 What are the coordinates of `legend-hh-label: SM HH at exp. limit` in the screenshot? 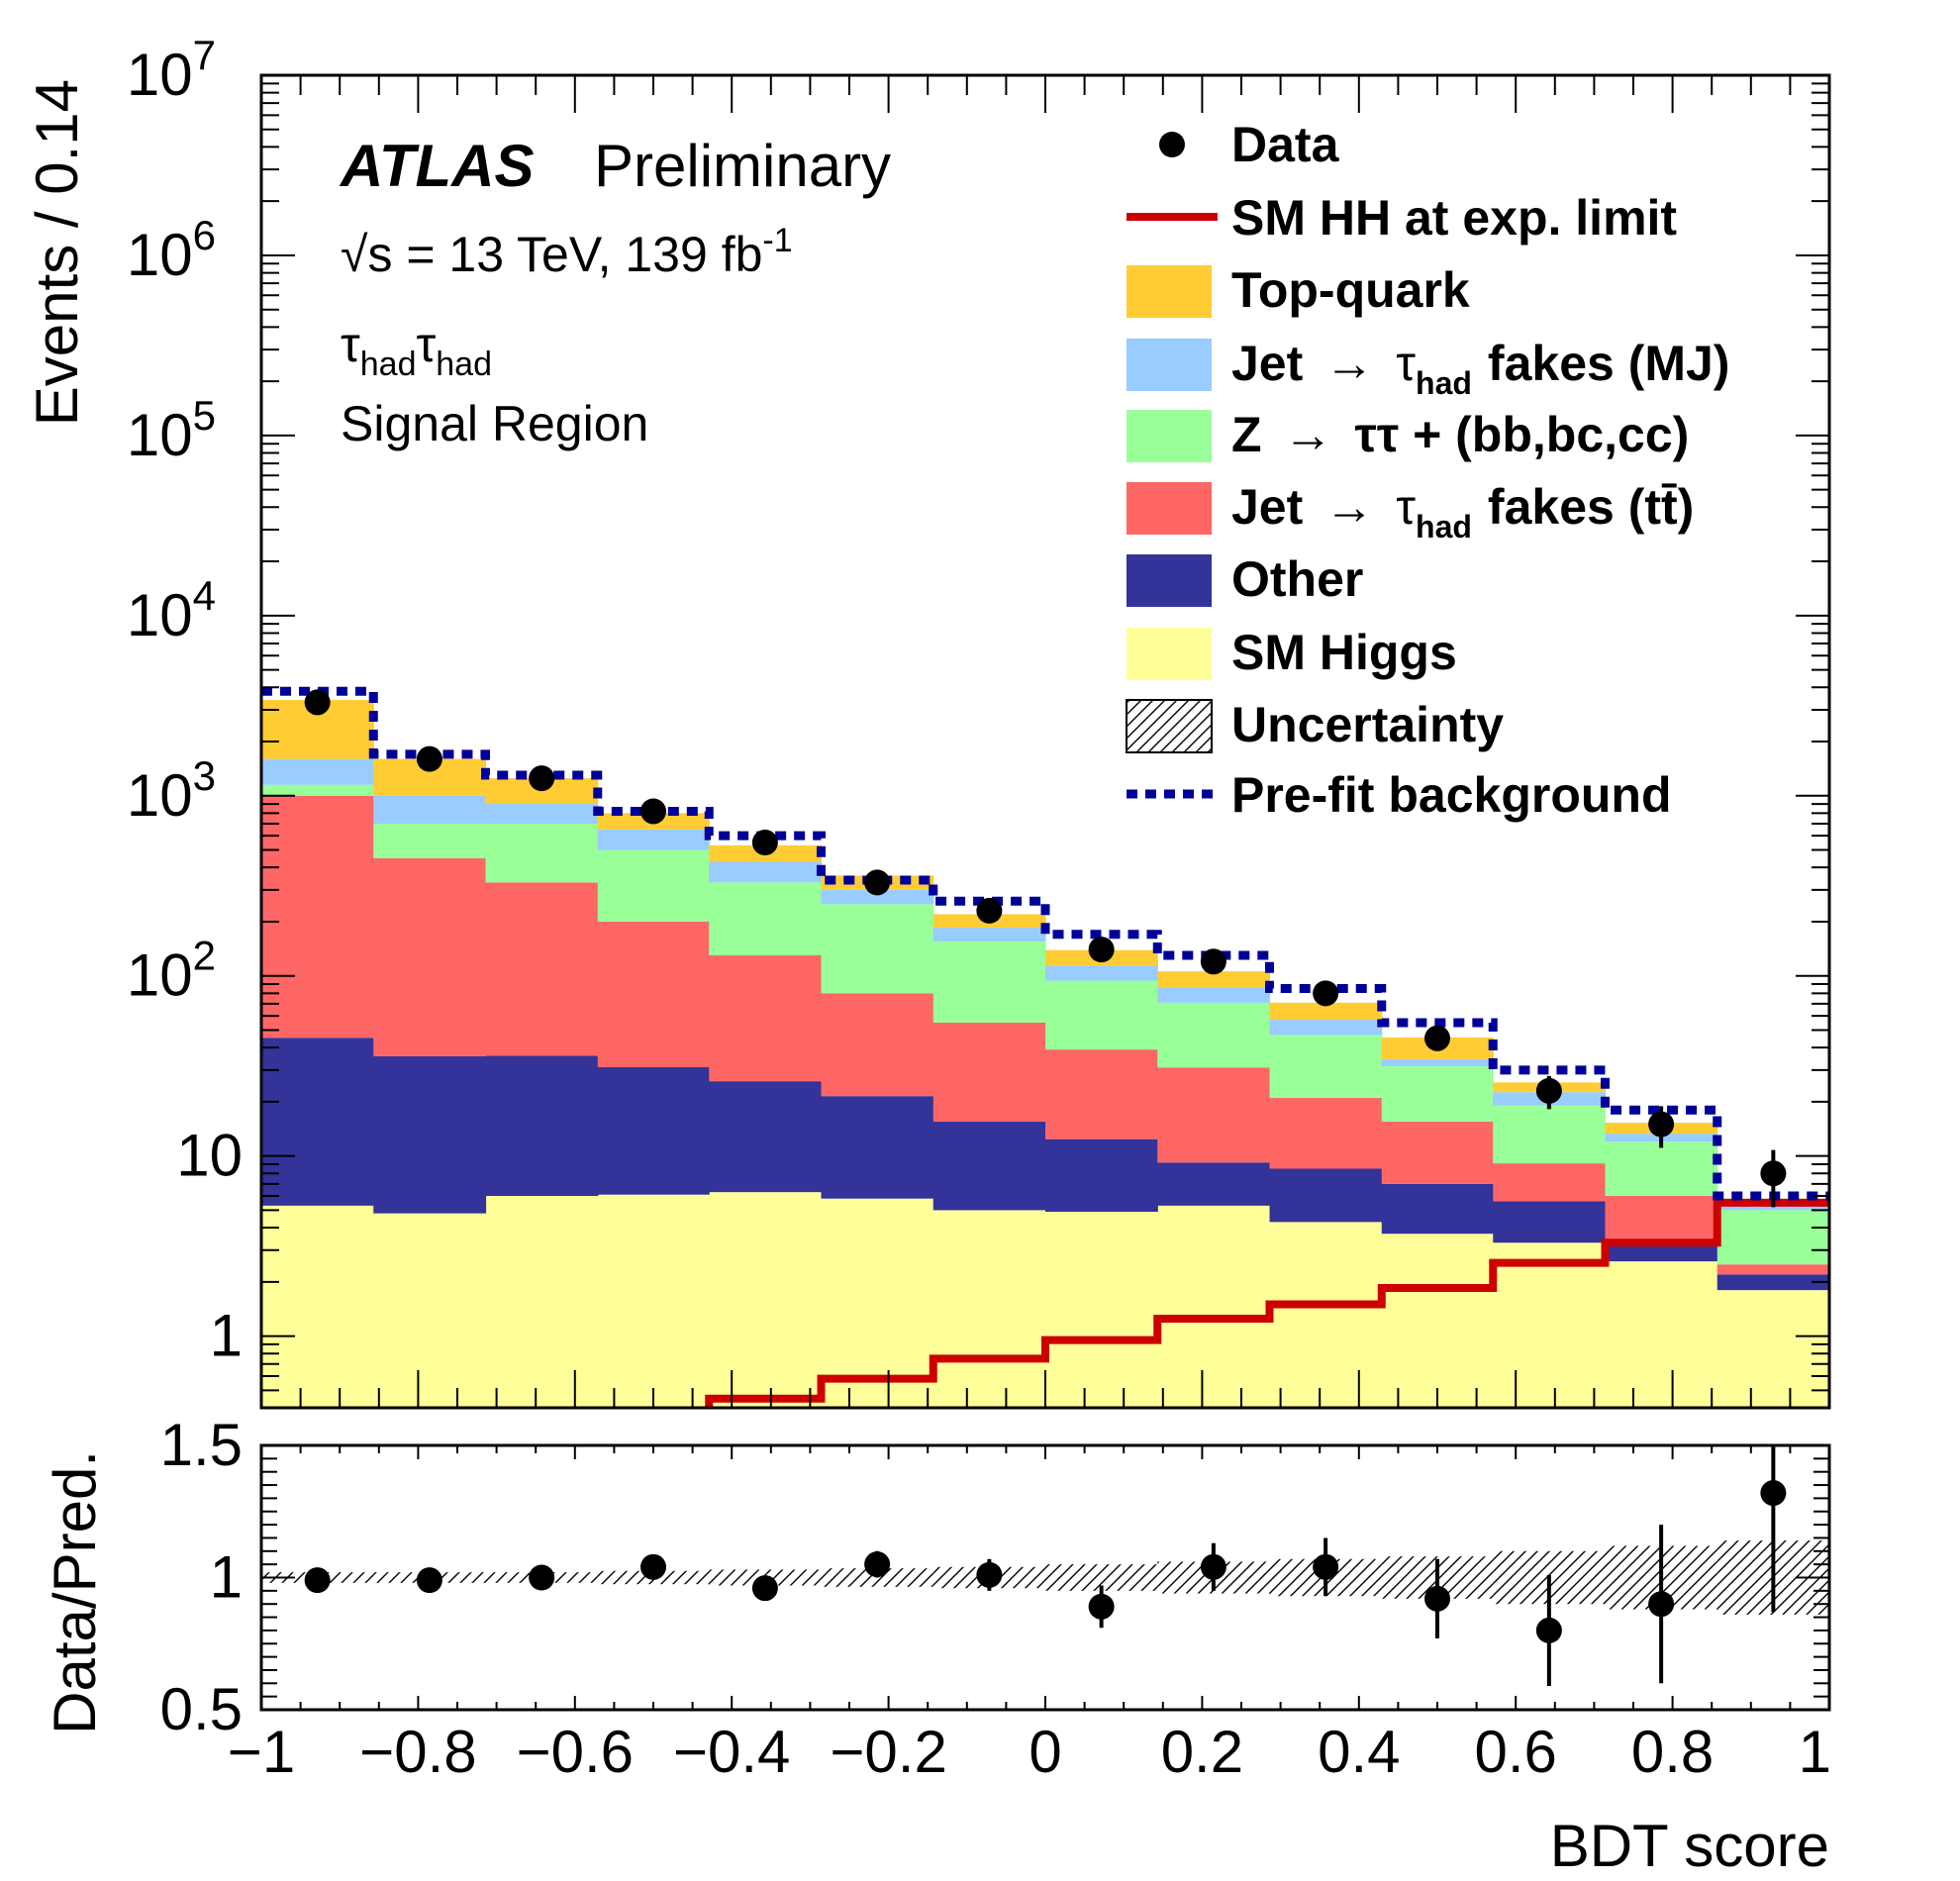 It's located at (1454, 218).